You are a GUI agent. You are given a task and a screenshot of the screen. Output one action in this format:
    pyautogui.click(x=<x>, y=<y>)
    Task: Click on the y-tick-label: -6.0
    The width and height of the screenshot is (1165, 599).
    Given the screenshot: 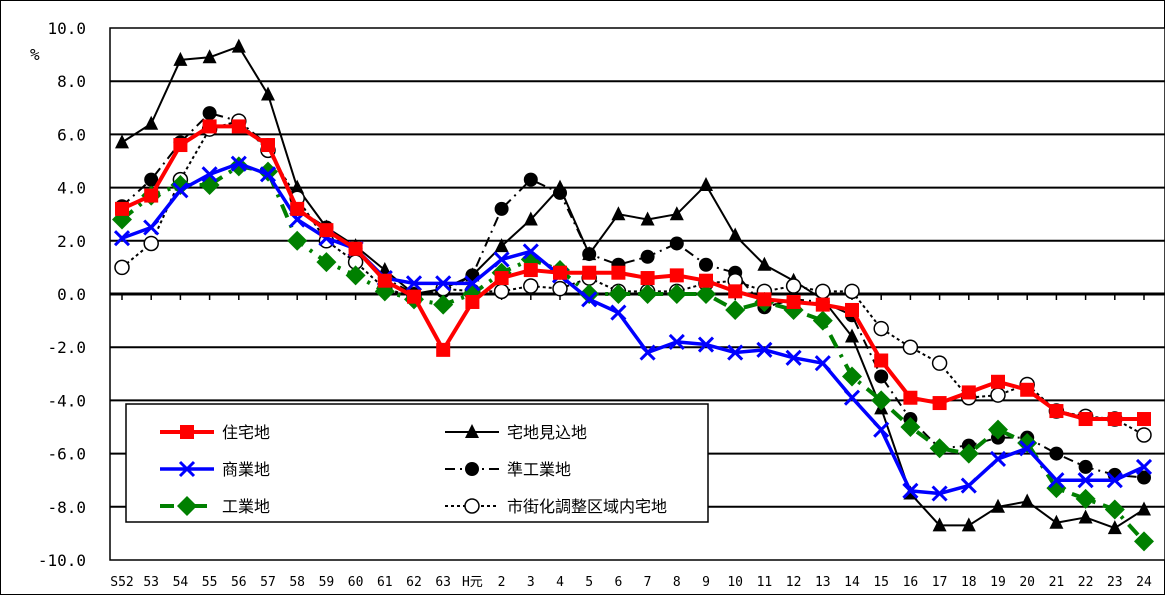 What is the action you would take?
    pyautogui.click(x=66, y=454)
    